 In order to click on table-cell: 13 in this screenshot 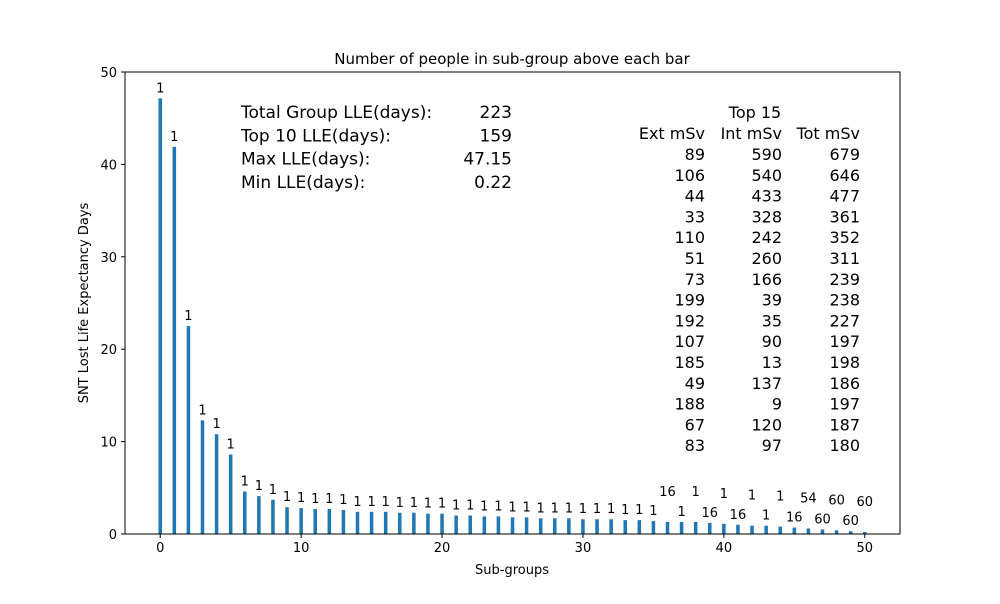, I will do `click(772, 362)`.